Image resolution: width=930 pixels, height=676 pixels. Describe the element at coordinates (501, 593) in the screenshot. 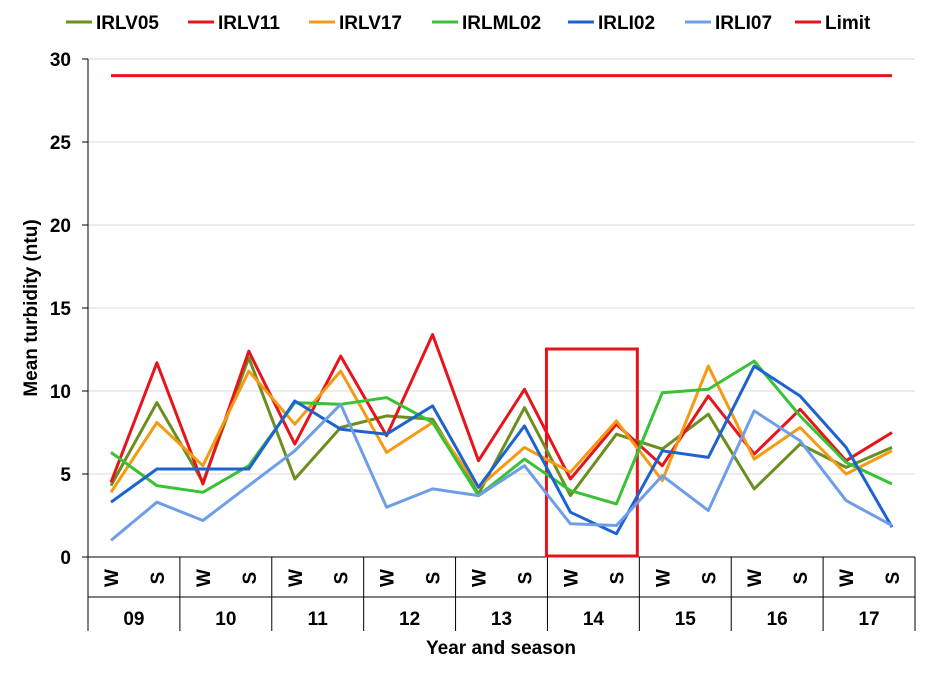

I see `x-axis: W S 09 W S 10 W S 11 W S 12 W S 13 W S 14 W S 15 W S 16 W S 17` at that location.